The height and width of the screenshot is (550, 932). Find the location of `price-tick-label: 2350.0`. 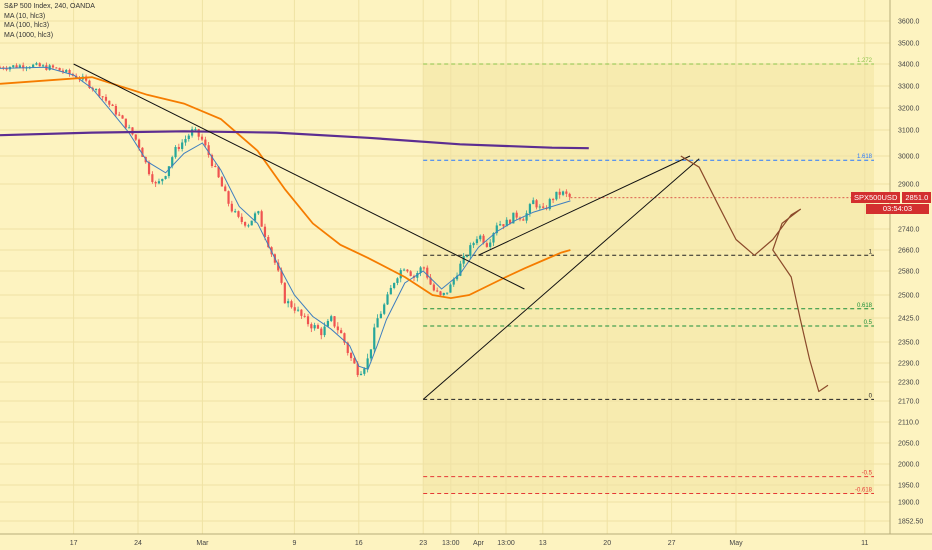

price-tick-label: 2350.0 is located at coordinates (909, 343).